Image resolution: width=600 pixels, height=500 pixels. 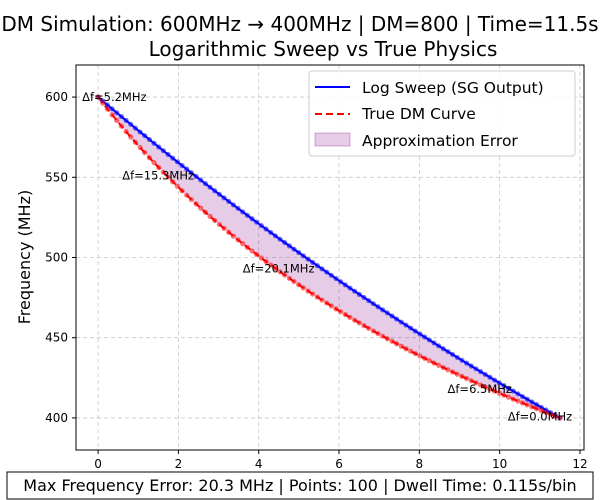 What do you see at coordinates (480, 389) in the screenshot?
I see `annotation-delta-3: Δf=6.5MHz` at bounding box center [480, 389].